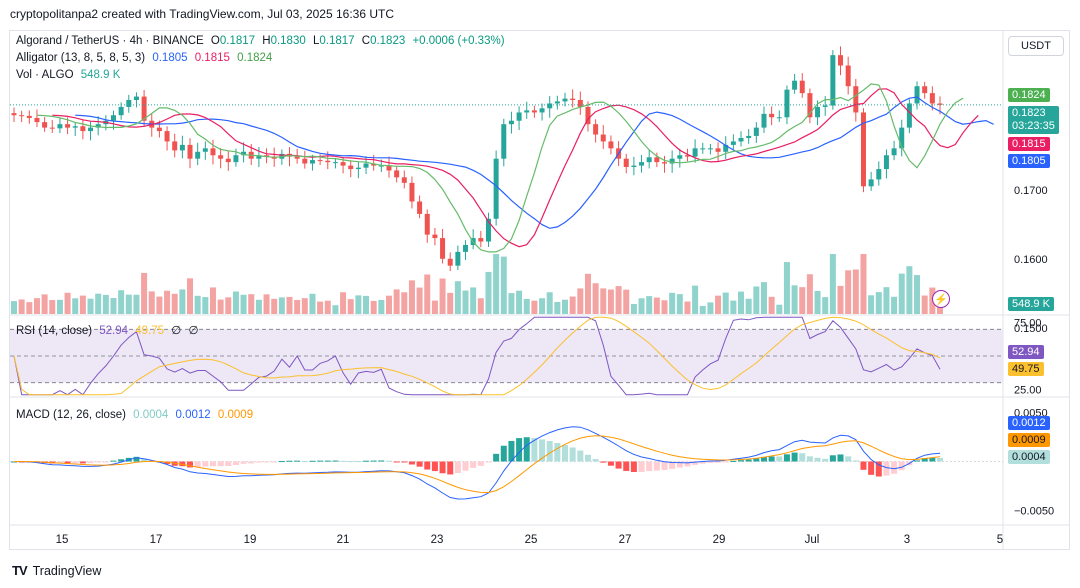 The width and height of the screenshot is (1080, 588). What do you see at coordinates (1029, 95) in the screenshot?
I see `lips-price-tag: 0.1824` at bounding box center [1029, 95].